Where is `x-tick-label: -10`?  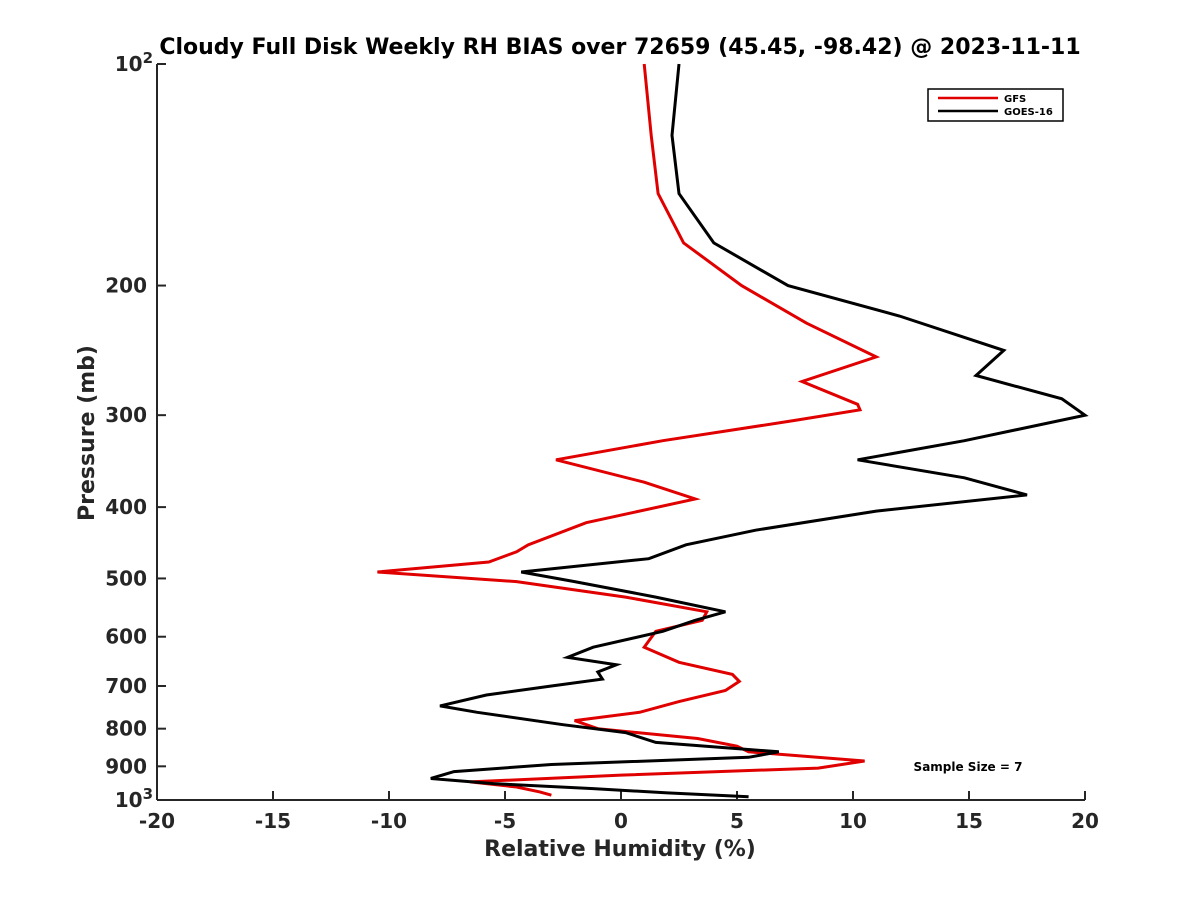 x-tick-label: -10 is located at coordinates (389, 821).